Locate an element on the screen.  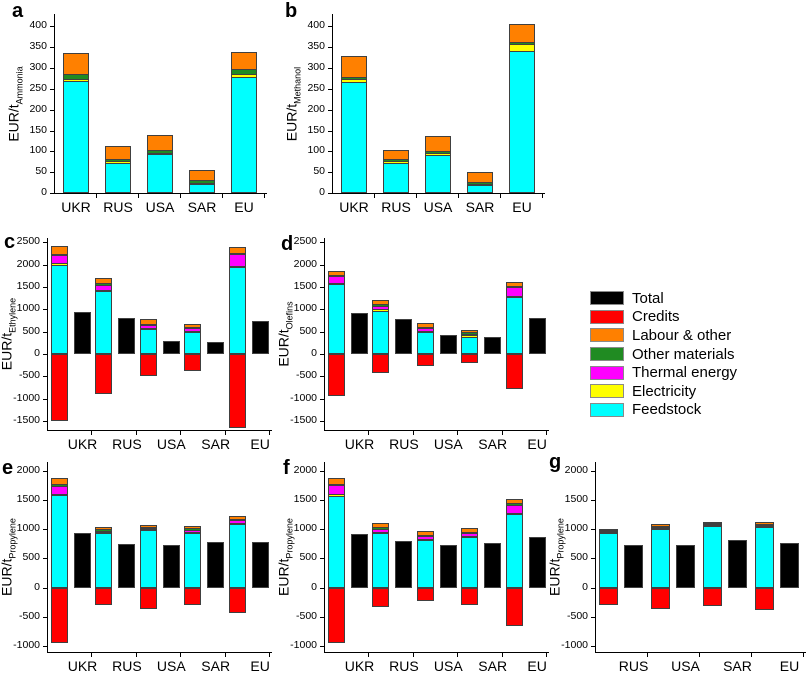
y-tick-label: 400 is located at coordinates (38, 25).